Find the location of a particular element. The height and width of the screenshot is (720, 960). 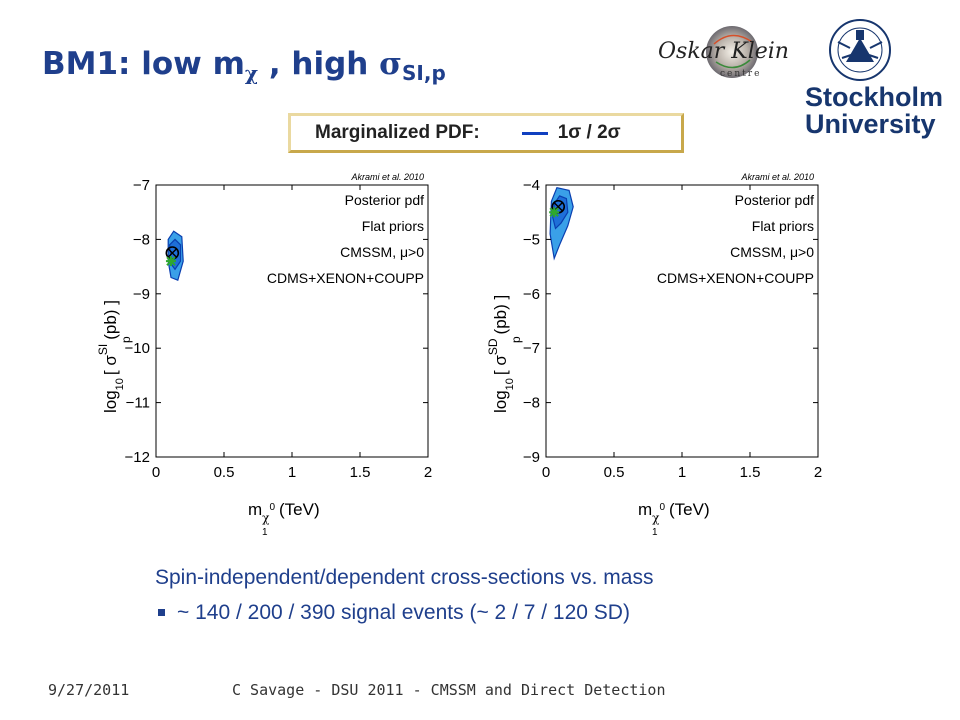

oskar-klein-logo-subtext: centre is located at coordinates (740, 74).